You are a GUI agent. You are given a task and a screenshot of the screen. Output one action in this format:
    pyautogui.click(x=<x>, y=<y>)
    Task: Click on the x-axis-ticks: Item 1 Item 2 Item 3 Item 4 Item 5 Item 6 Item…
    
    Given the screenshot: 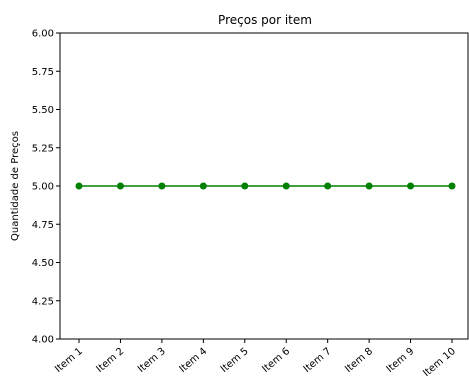 What is the action you would take?
    pyautogui.click(x=255, y=357)
    